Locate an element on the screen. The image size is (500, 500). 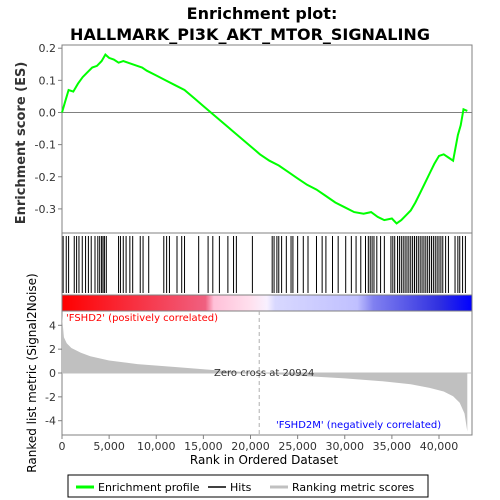
metric-y-tick-label: 2 is located at coordinates (52, 349).